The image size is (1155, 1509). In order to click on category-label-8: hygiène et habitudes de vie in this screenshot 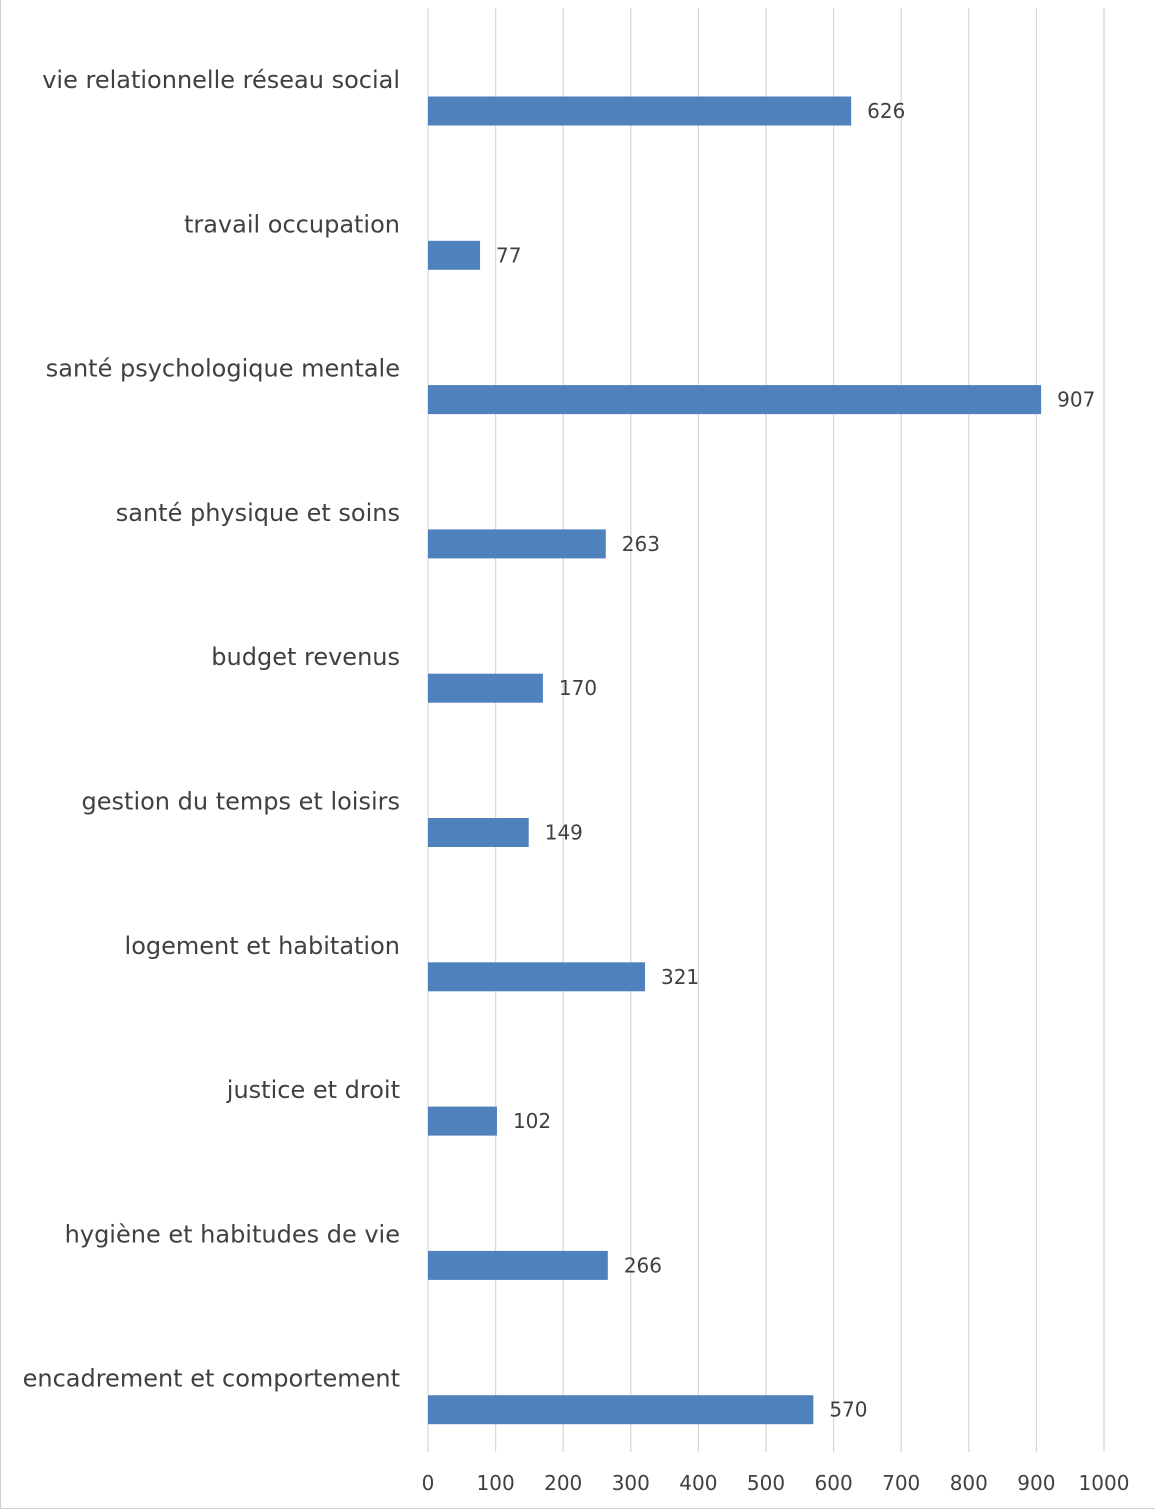, I will do `click(232, 1234)`.